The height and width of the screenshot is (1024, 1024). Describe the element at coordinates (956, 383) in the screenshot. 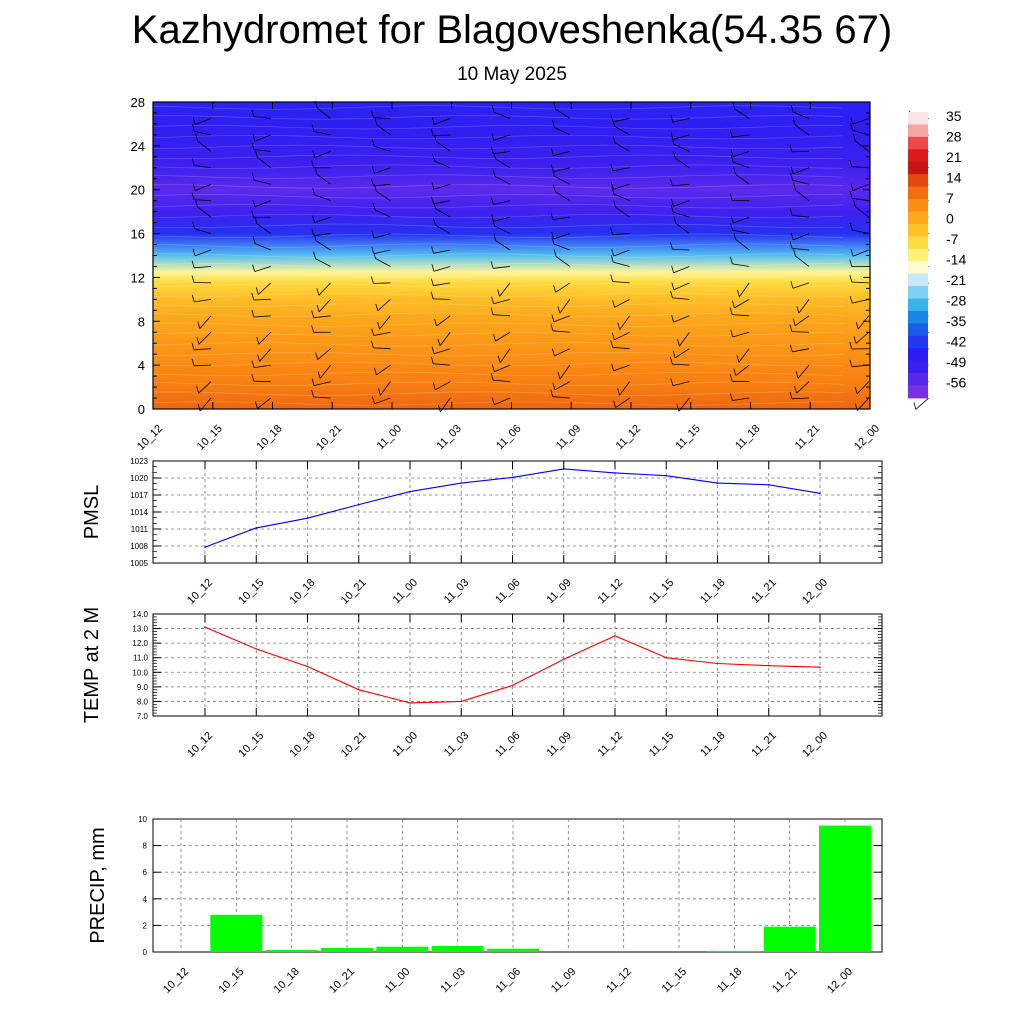

I see `colorbar-label: -56` at that location.